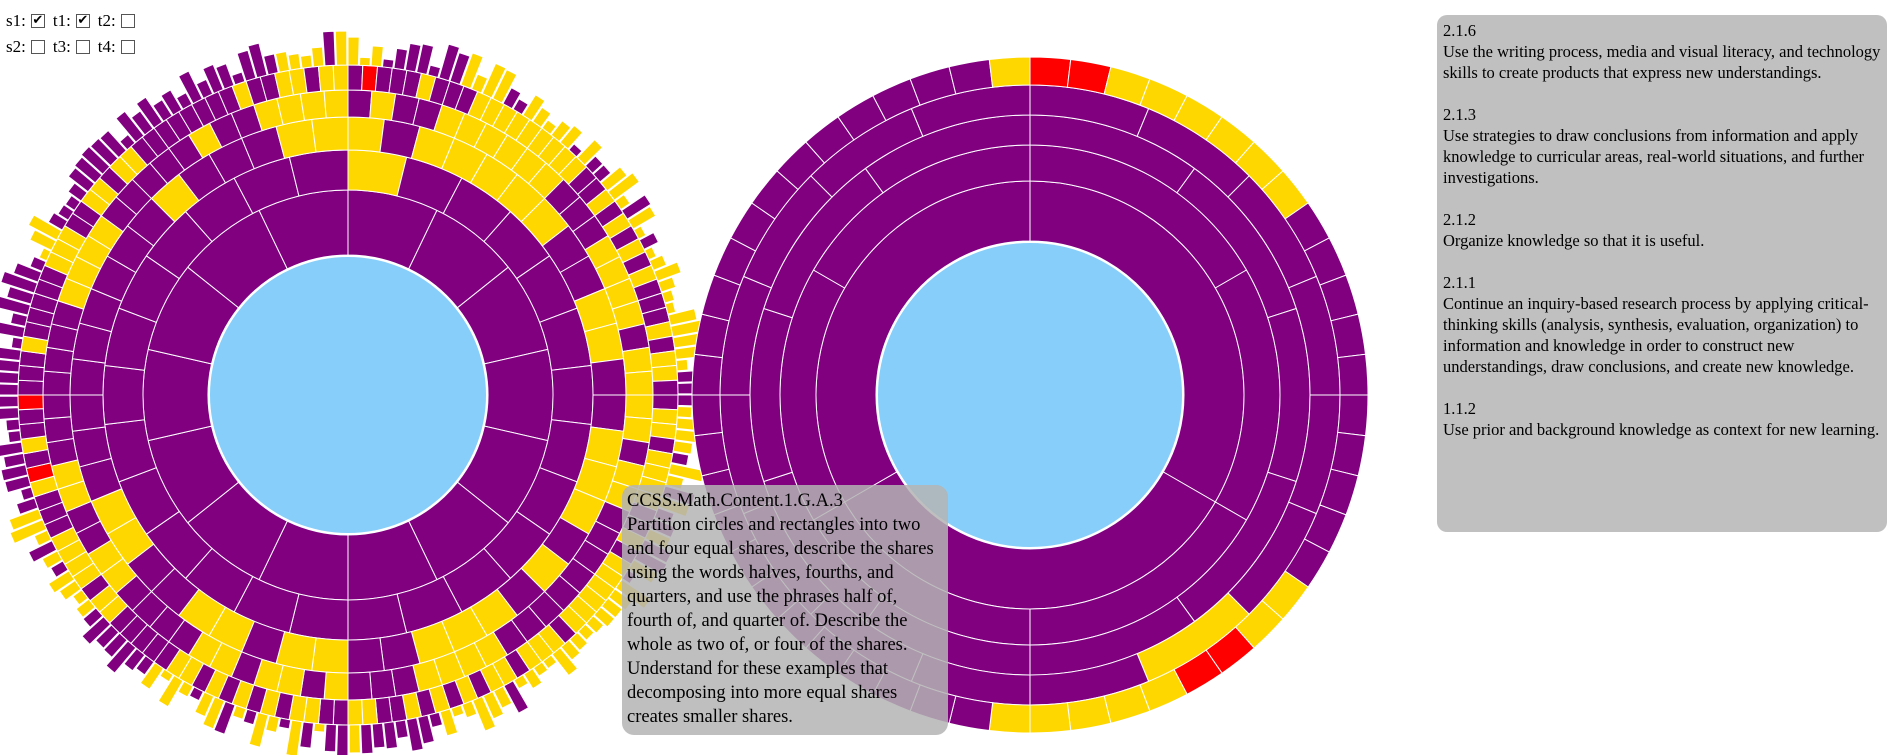 Image resolution: width=1895 pixels, height=755 pixels. Describe the element at coordinates (1030, 395) in the screenshot. I see `sunburst-right-center` at that location.